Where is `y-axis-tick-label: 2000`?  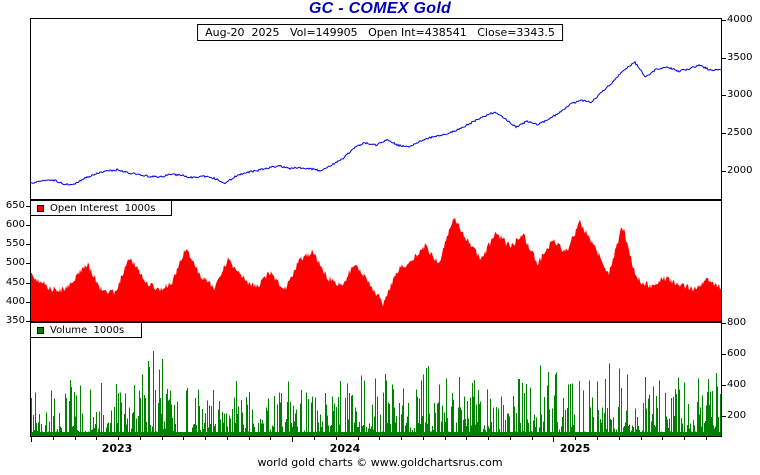 y-axis-tick-label: 2000 is located at coordinates (740, 170).